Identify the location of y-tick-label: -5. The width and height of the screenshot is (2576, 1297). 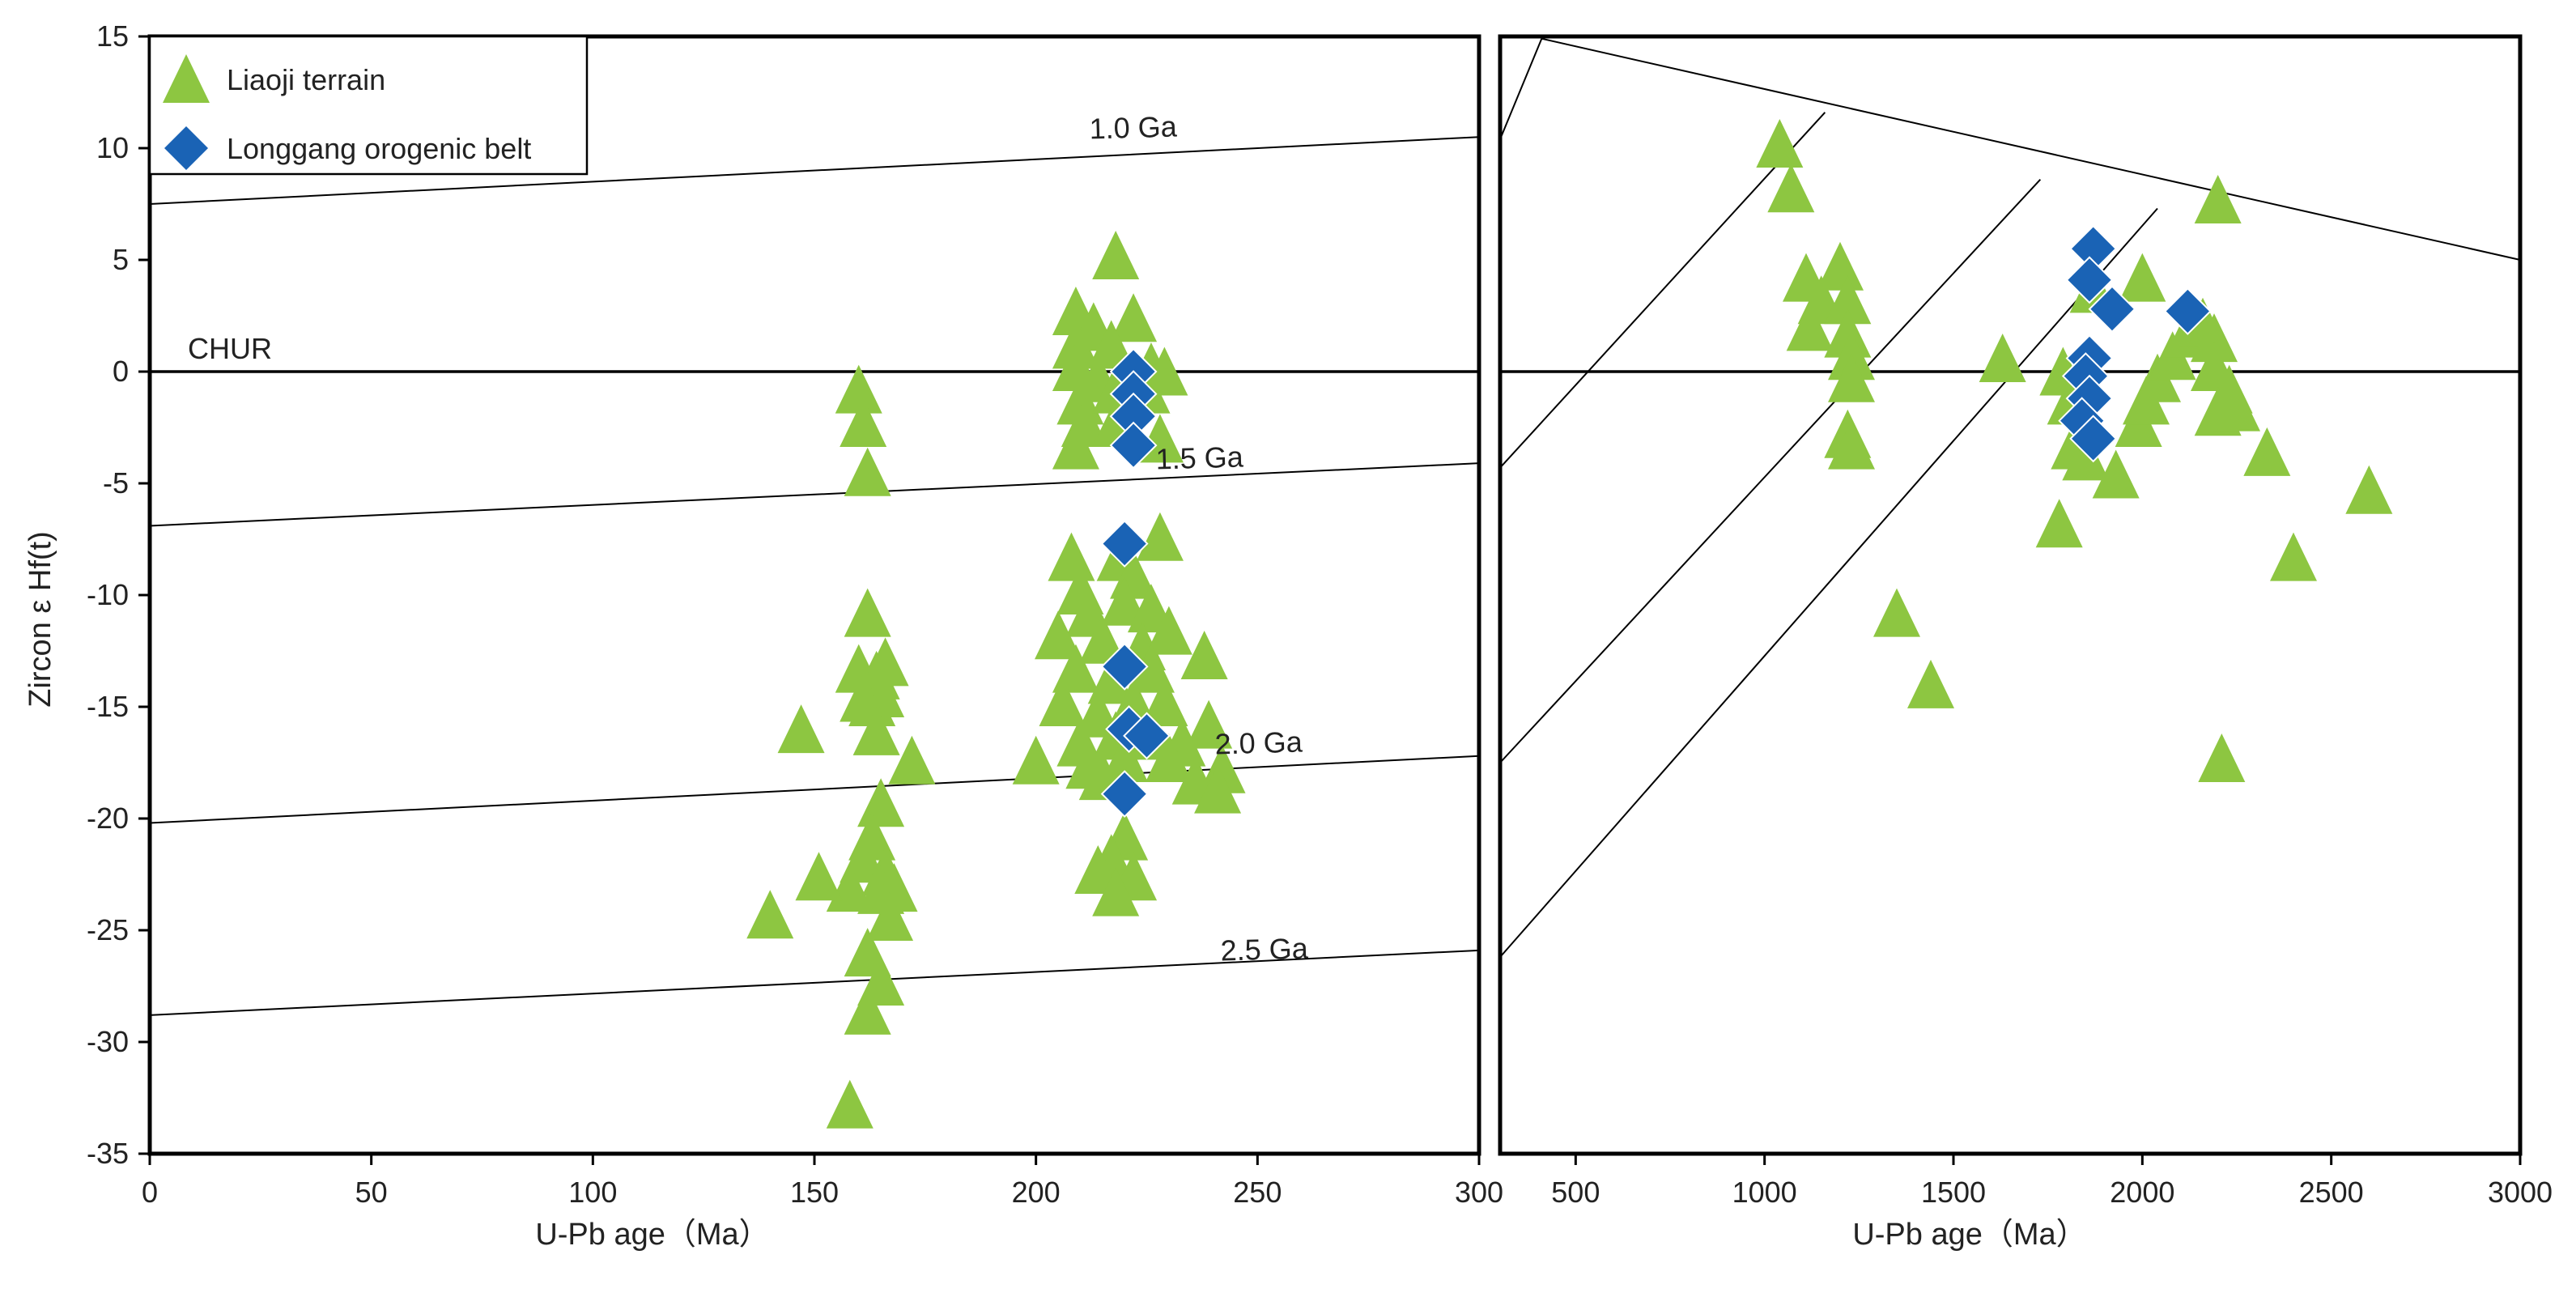
(116, 483).